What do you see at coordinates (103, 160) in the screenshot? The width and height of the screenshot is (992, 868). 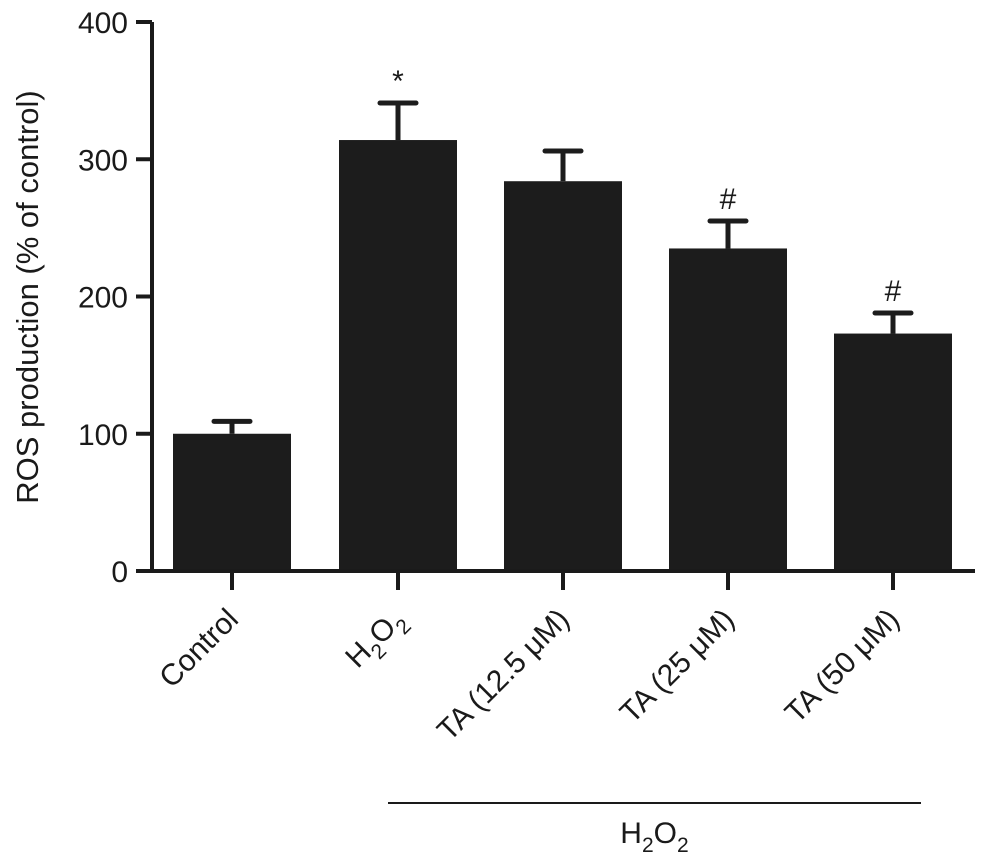 I see `y-tick-label-3: 300` at bounding box center [103, 160].